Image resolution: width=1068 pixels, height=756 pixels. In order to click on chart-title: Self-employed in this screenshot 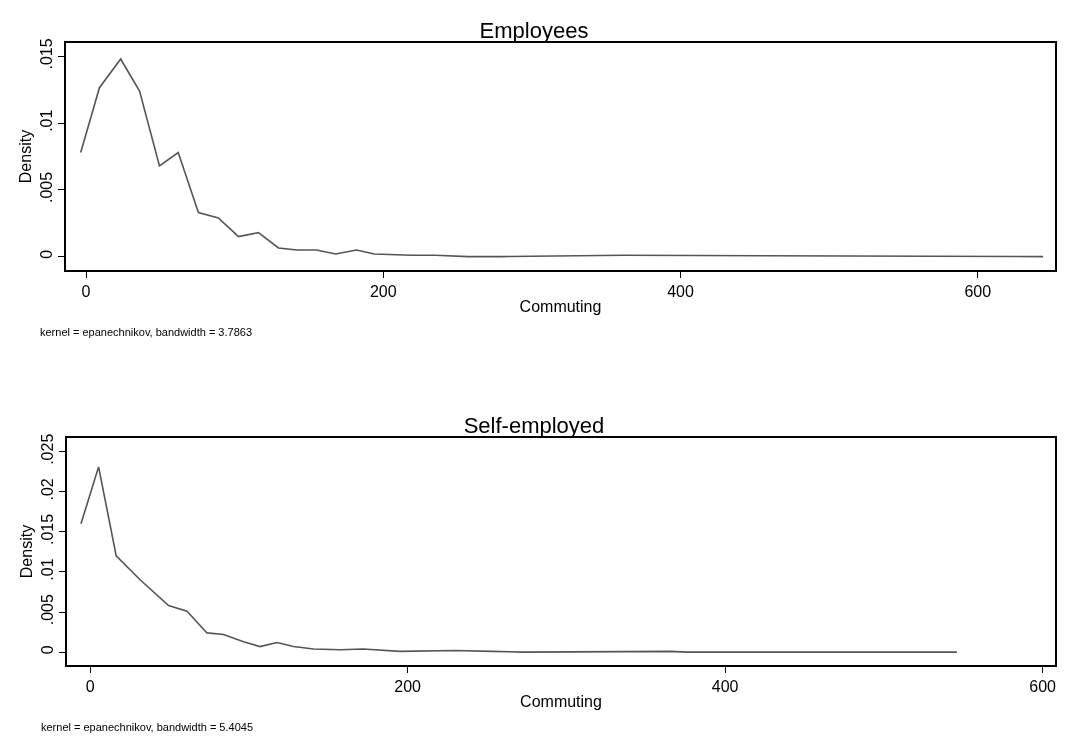, I will do `click(534, 425)`.